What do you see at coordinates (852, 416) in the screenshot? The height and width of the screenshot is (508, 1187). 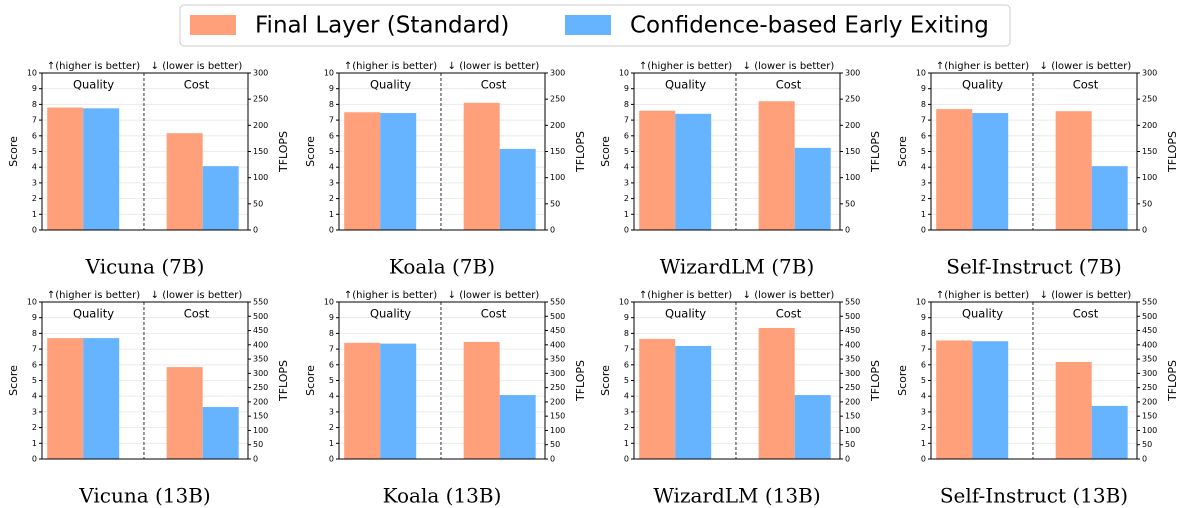 I see `y2-tick-label: 150` at bounding box center [852, 416].